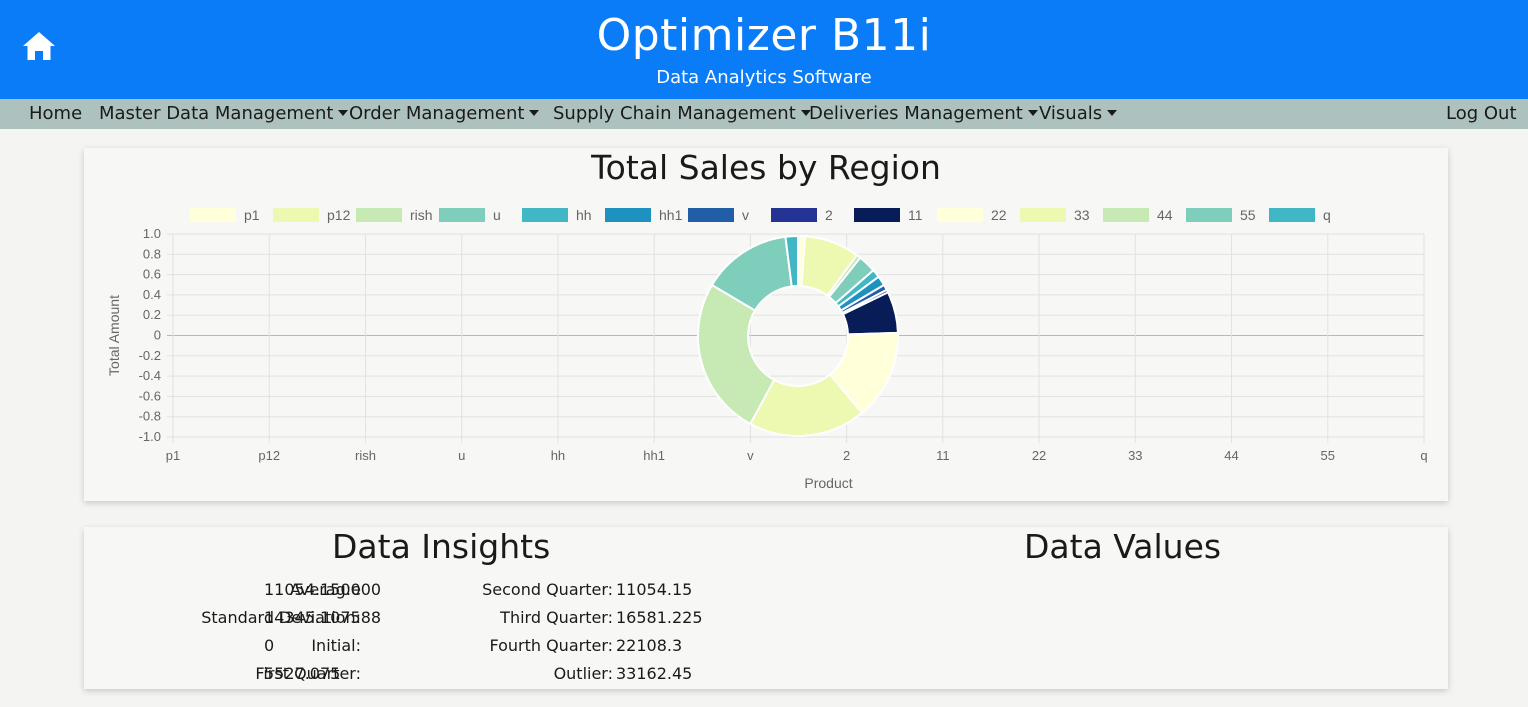  Describe the element at coordinates (1328, 455) in the screenshot. I see `x-tick-label: 55` at that location.